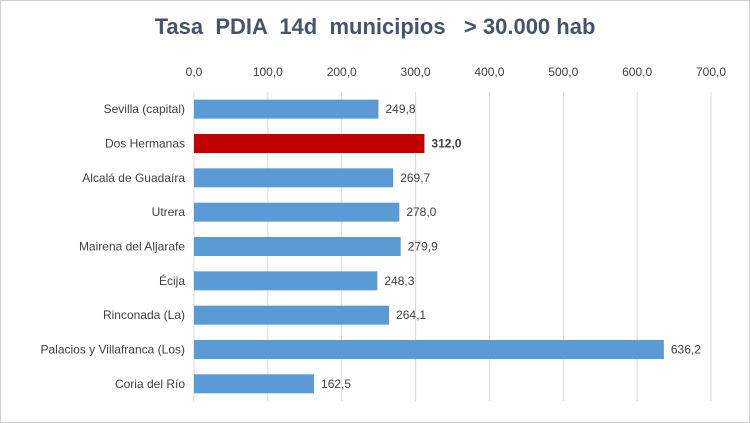  What do you see at coordinates (144, 109) in the screenshot?
I see `category-label: Sevilla (capital)` at bounding box center [144, 109].